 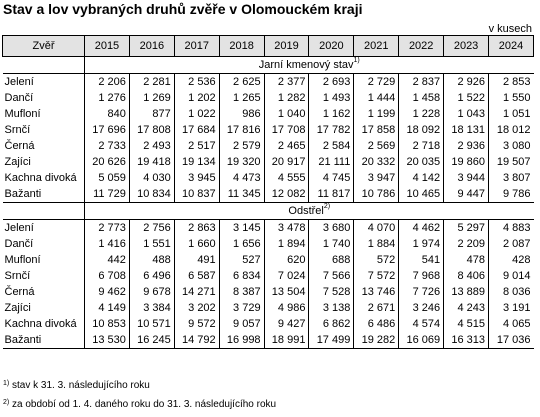 What do you see at coordinates (19, 146) in the screenshot?
I see `row-label: Černá` at bounding box center [19, 146].